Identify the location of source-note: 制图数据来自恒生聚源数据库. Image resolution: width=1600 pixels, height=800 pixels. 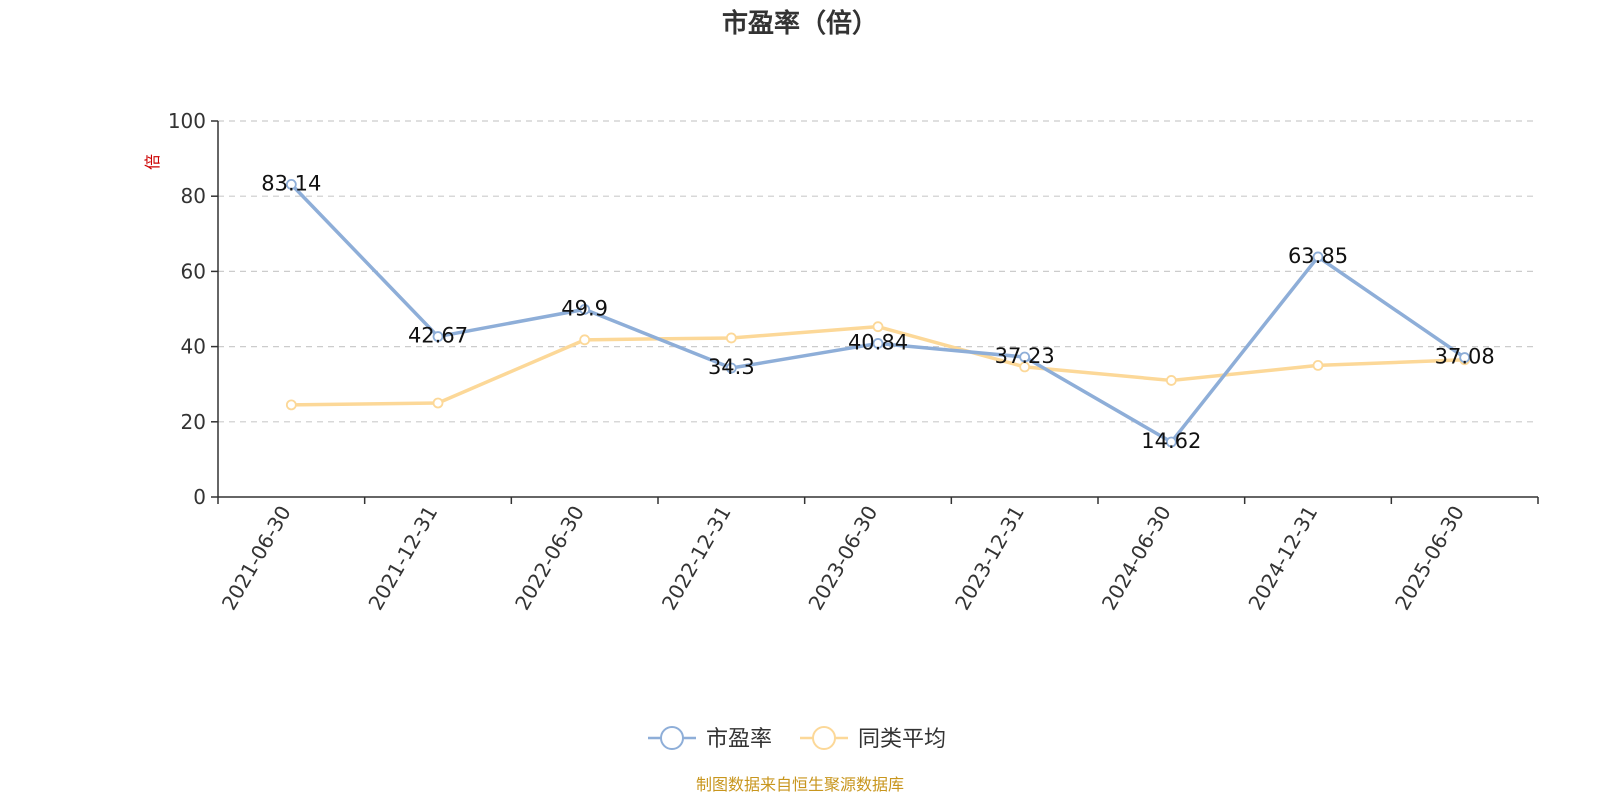
(800, 784).